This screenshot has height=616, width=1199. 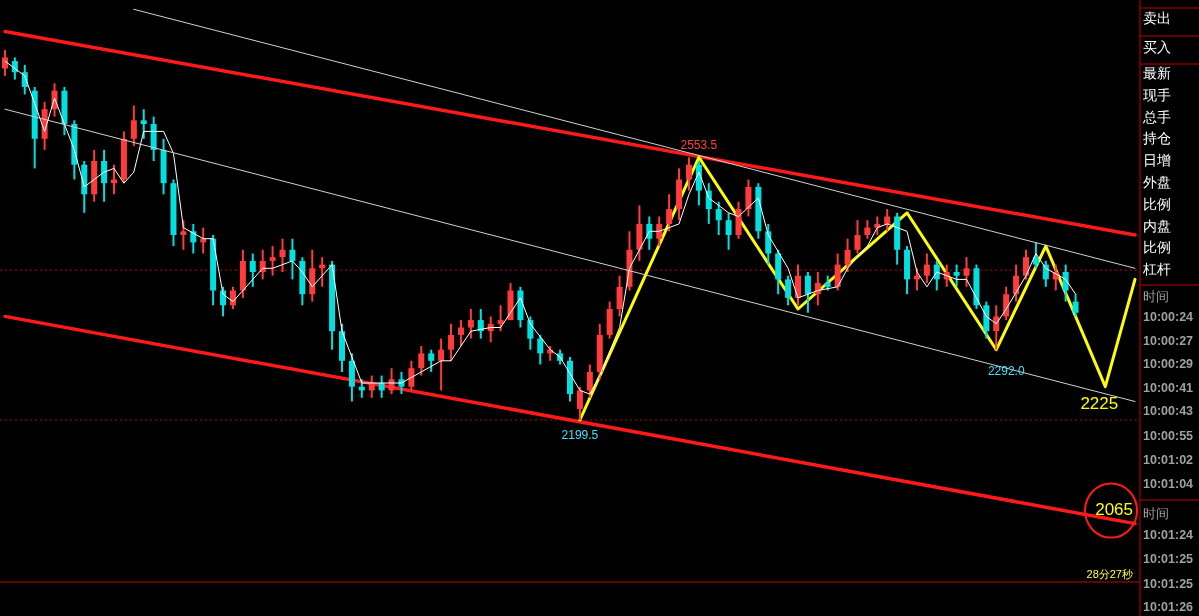 I want to click on text: 28分27秒, so click(x=1109, y=574).